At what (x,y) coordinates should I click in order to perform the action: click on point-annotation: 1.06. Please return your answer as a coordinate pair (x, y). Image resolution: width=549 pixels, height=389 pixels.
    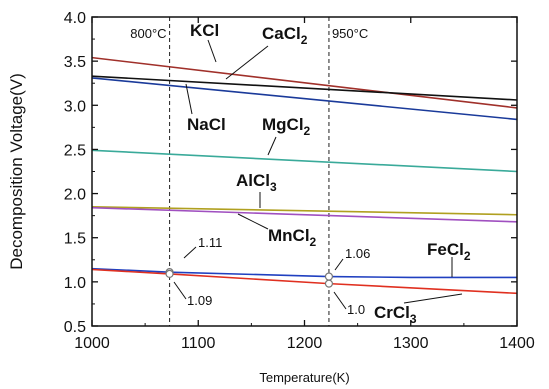
    Looking at the image, I should click on (357, 253).